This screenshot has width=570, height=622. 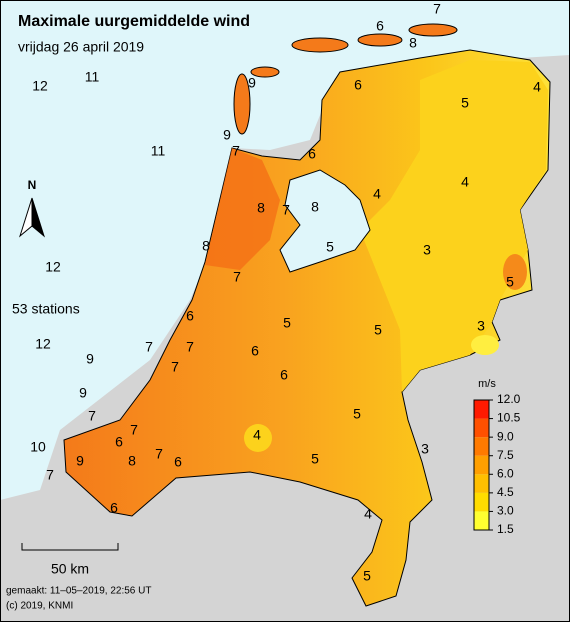 I want to click on orange-spot, so click(x=515, y=272).